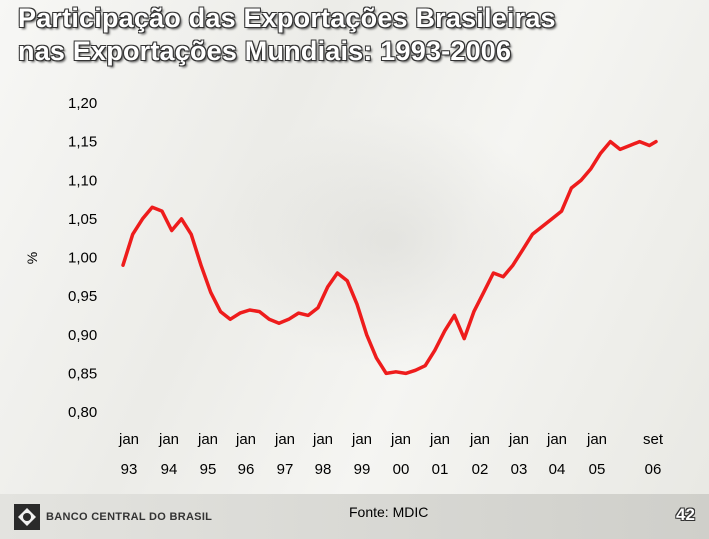  What do you see at coordinates (82, 219) in the screenshot?
I see `y-tick-label: 1,05` at bounding box center [82, 219].